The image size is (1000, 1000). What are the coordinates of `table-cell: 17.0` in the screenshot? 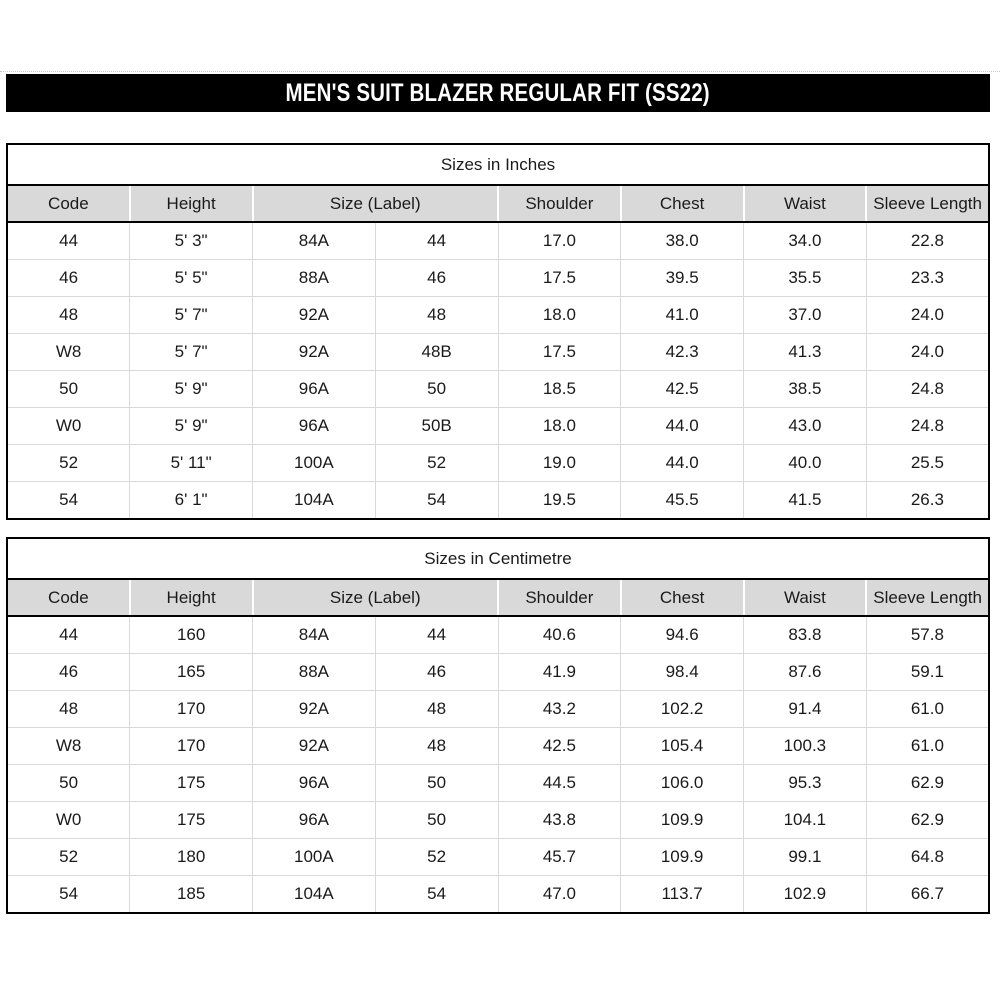 It's located at (559, 241).